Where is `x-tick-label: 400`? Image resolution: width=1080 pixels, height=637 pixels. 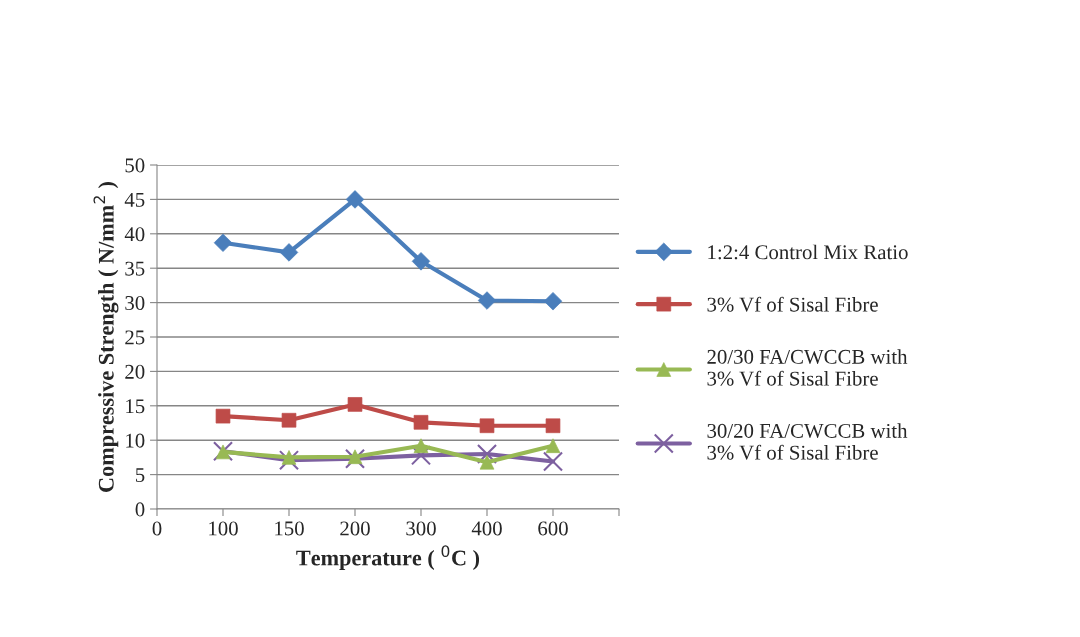
x-tick-label: 400 is located at coordinates (486, 528).